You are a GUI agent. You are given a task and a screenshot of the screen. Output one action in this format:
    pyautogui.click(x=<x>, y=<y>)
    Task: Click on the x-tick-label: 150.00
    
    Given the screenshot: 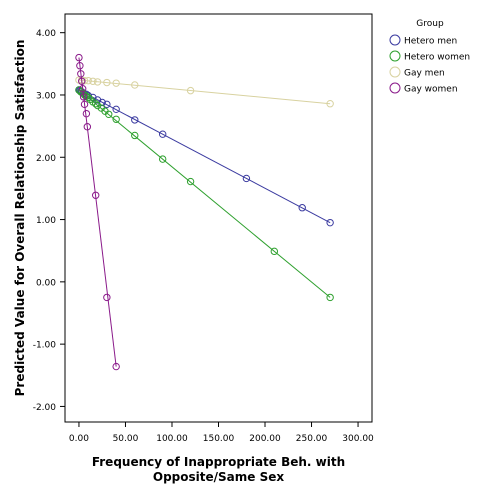 What is the action you would take?
    pyautogui.click(x=219, y=439)
    